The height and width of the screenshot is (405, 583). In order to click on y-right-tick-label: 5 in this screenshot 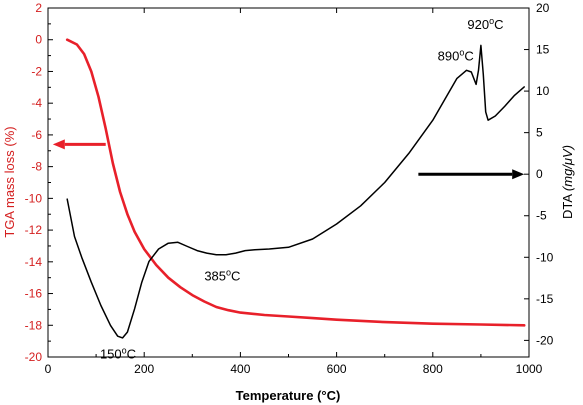, I will do `click(539, 133)`.